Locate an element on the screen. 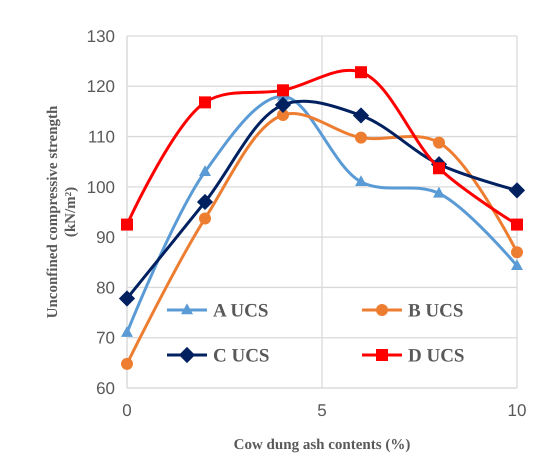  y-tick-label: 80 is located at coordinates (105, 288).